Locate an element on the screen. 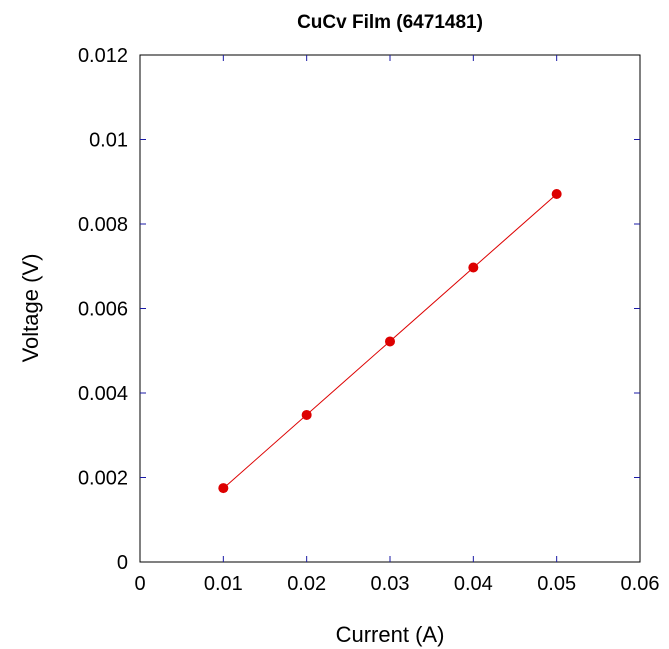  y-tick-label: 0.01 is located at coordinates (108, 141).